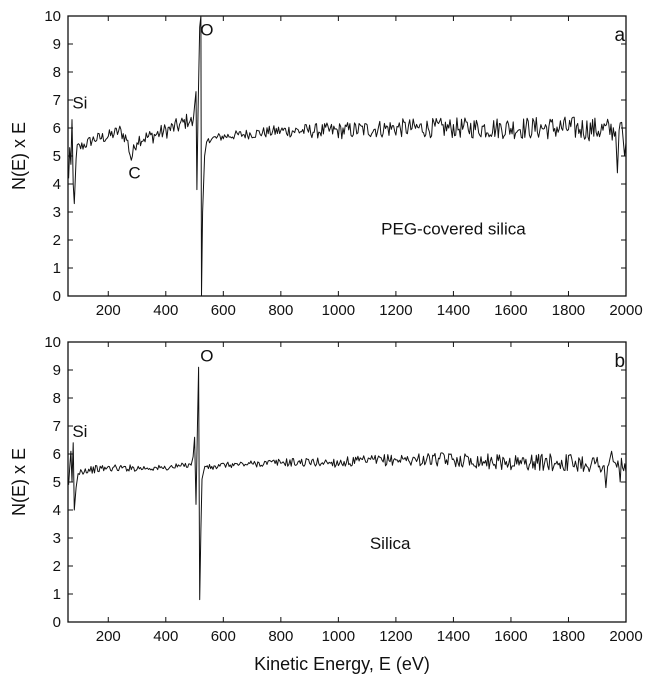  I want to click on x-axis-title: Kinetic Energy, E (eV), so click(342, 664).